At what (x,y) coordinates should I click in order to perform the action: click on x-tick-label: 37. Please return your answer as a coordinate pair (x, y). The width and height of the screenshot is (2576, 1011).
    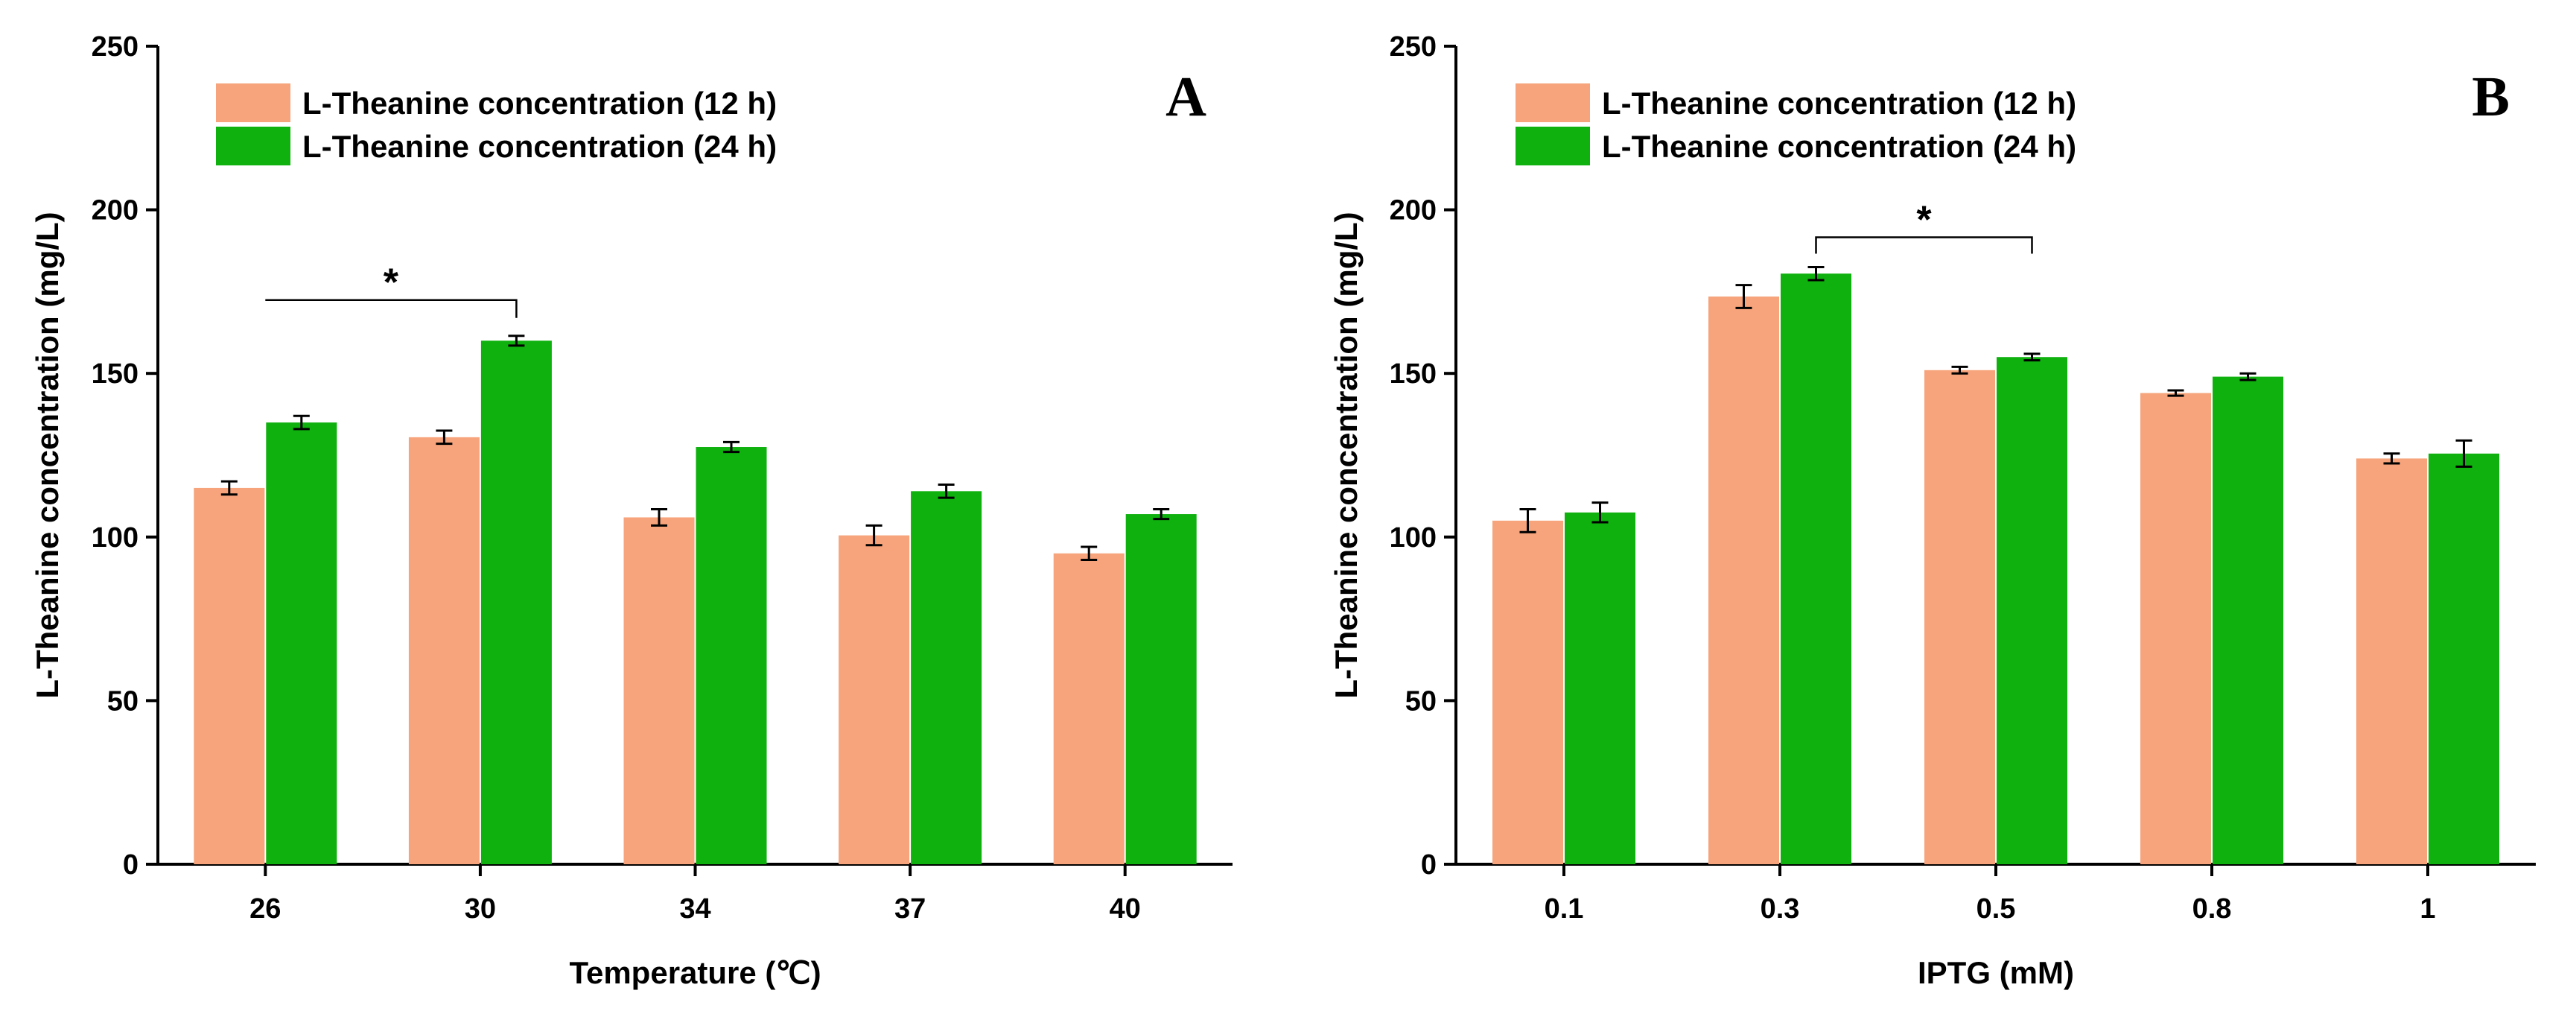
    Looking at the image, I should click on (910, 909).